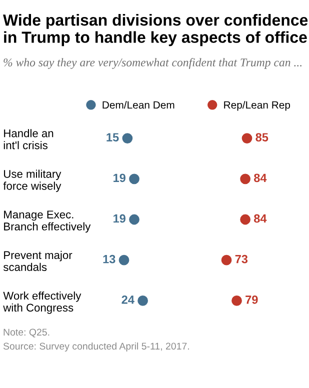  I want to click on y-tick-label: Manage Exec. Branch effectively, so click(47, 221).